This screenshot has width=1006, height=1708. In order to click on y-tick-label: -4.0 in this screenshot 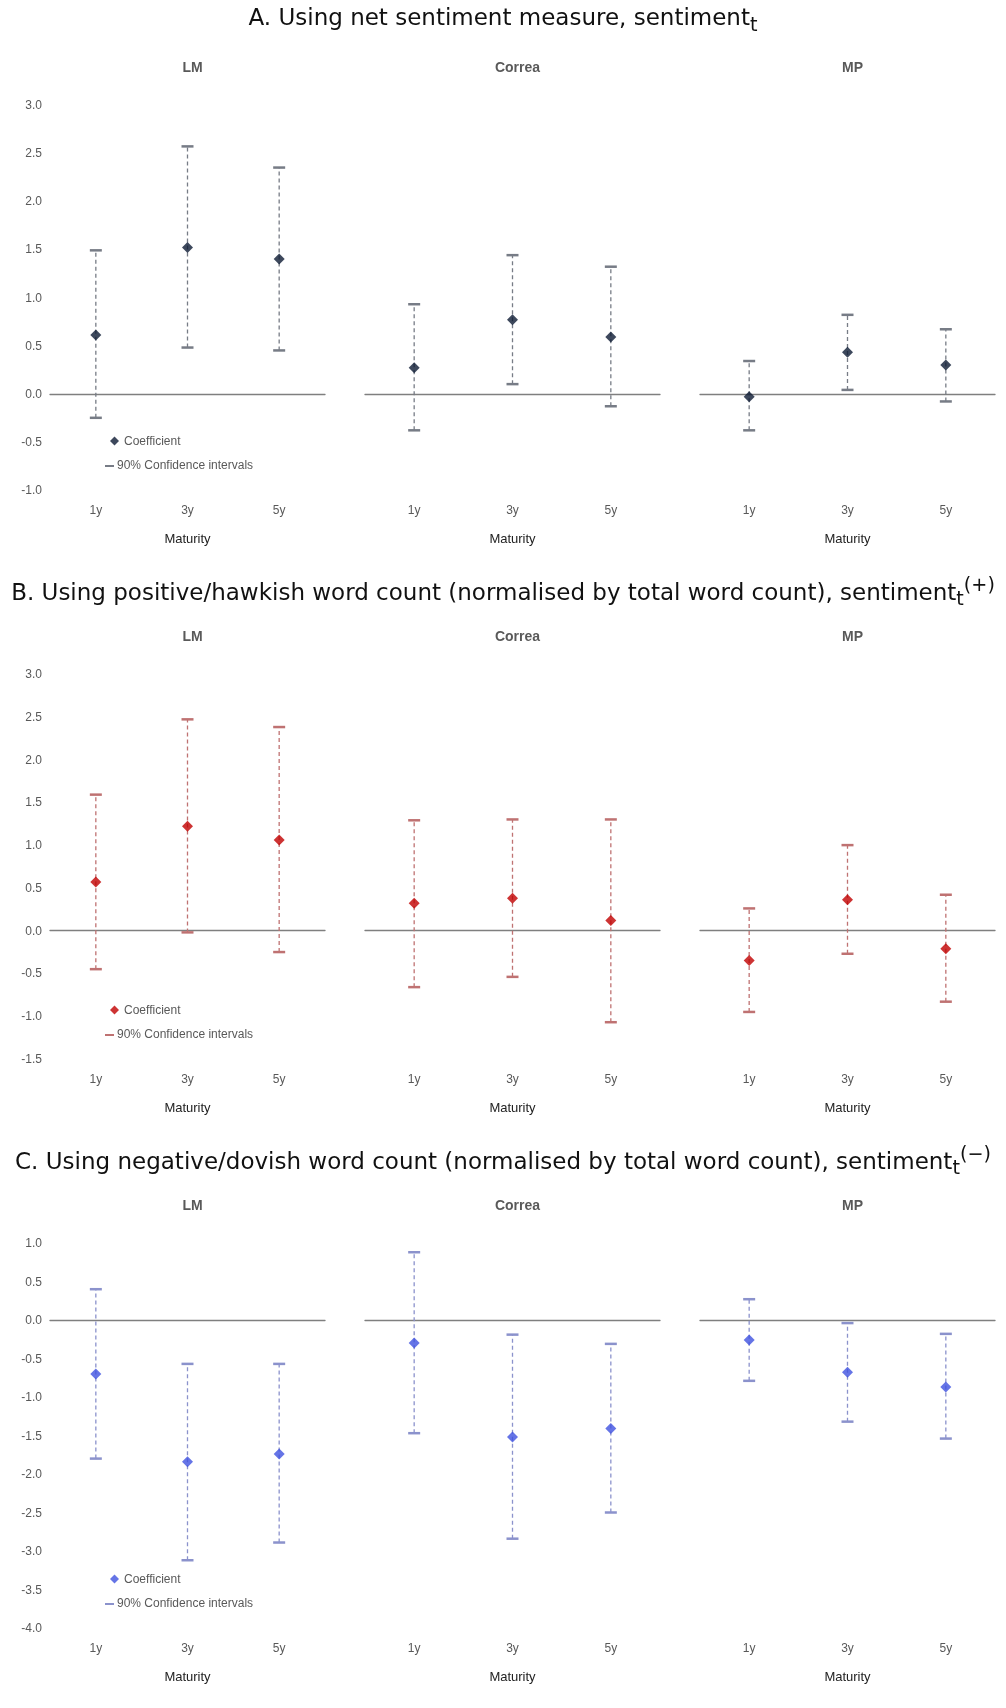, I will do `click(32, 1628)`.